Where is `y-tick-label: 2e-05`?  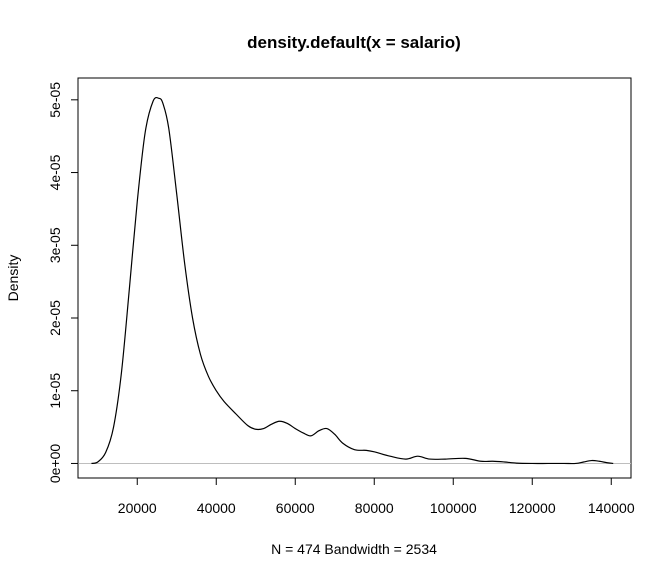 y-tick-label: 2e-05 is located at coordinates (55, 318).